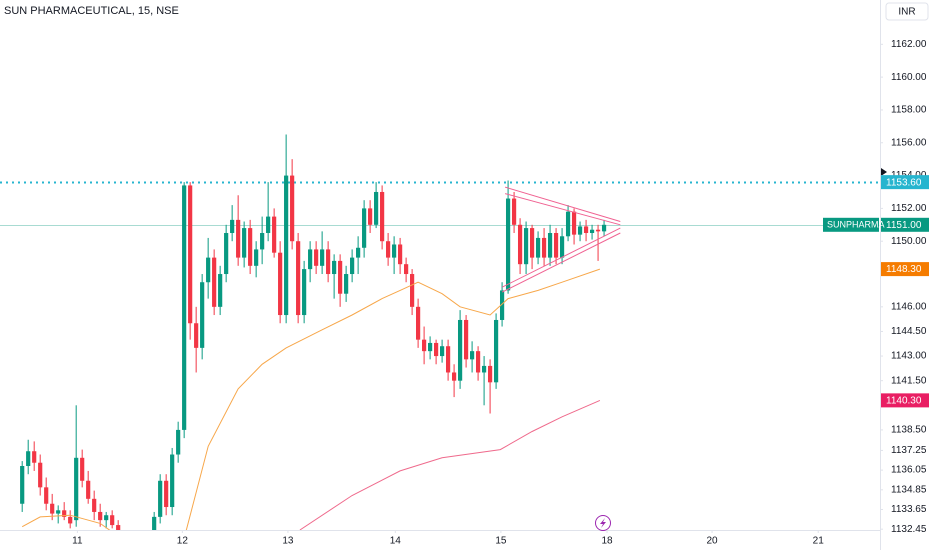 The width and height of the screenshot is (932, 550). I want to click on symbol-box, so click(851, 224).